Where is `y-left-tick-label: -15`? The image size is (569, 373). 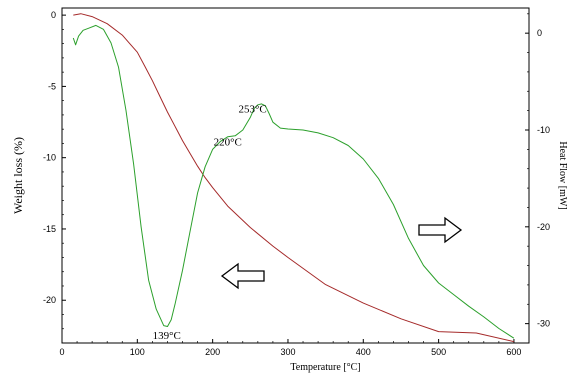 y-left-tick-label: -15 is located at coordinates (49, 229).